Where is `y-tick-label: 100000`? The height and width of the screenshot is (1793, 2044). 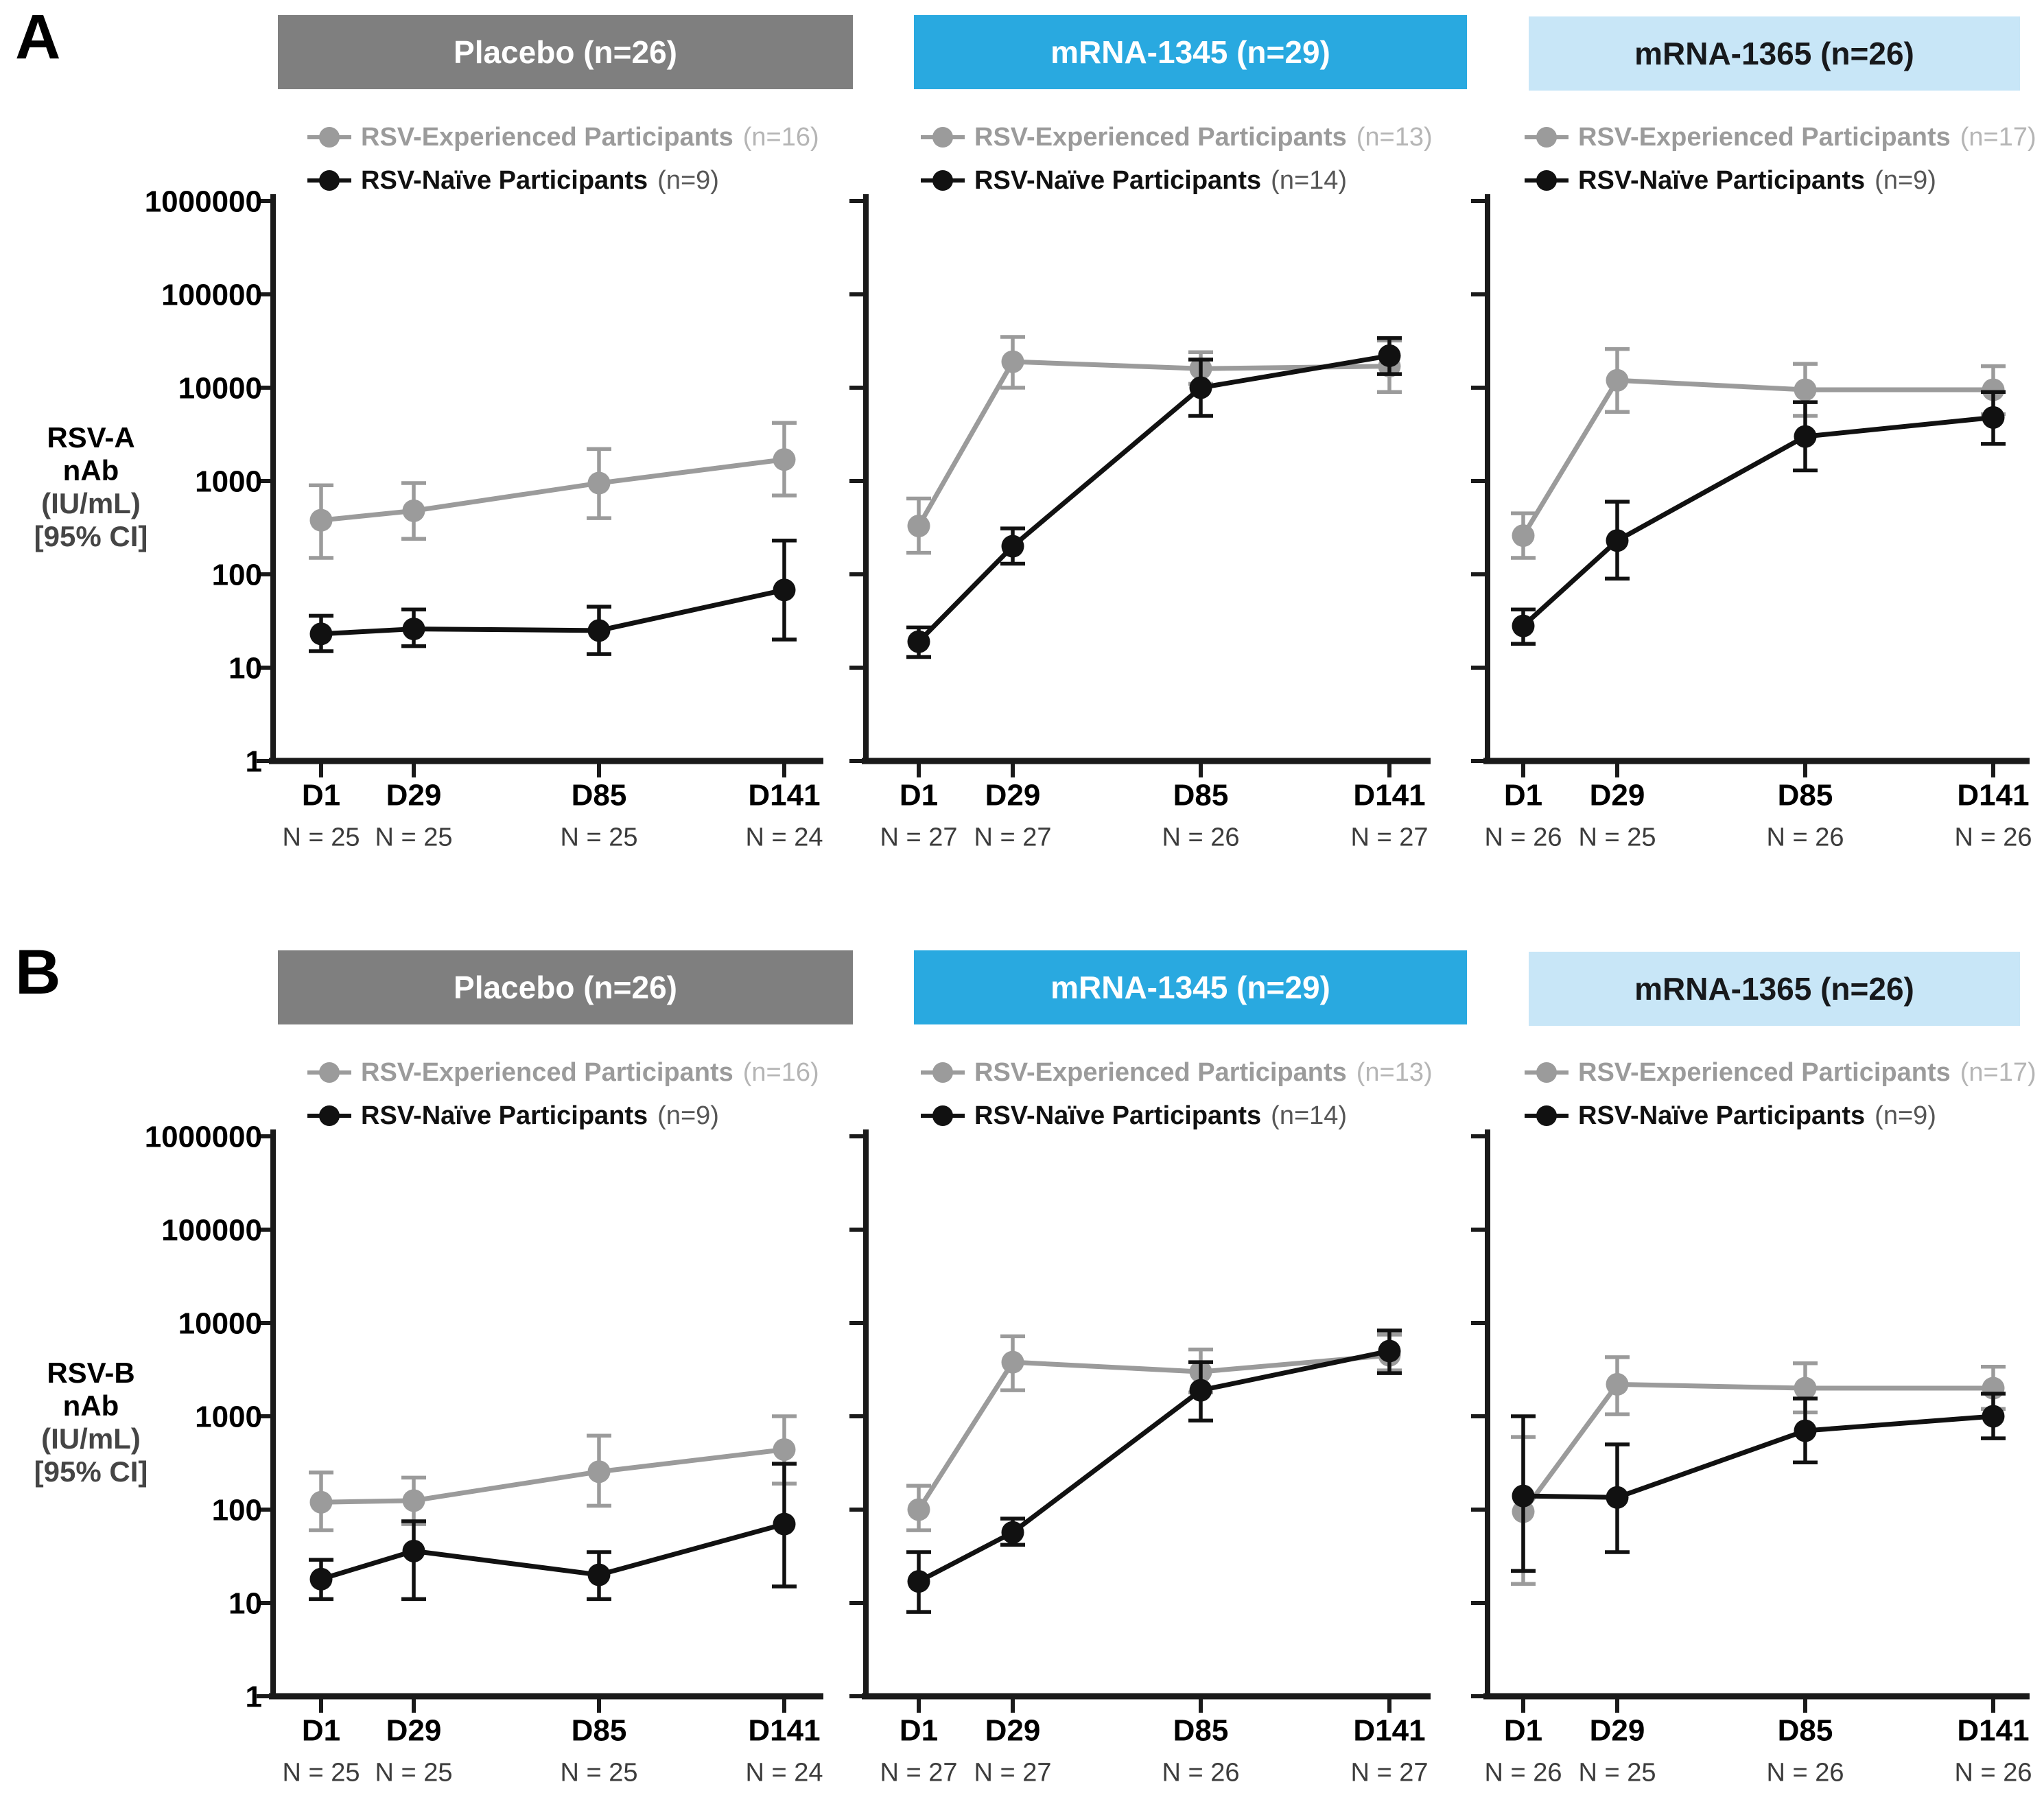
y-tick-label: 100000 is located at coordinates (211, 1230).